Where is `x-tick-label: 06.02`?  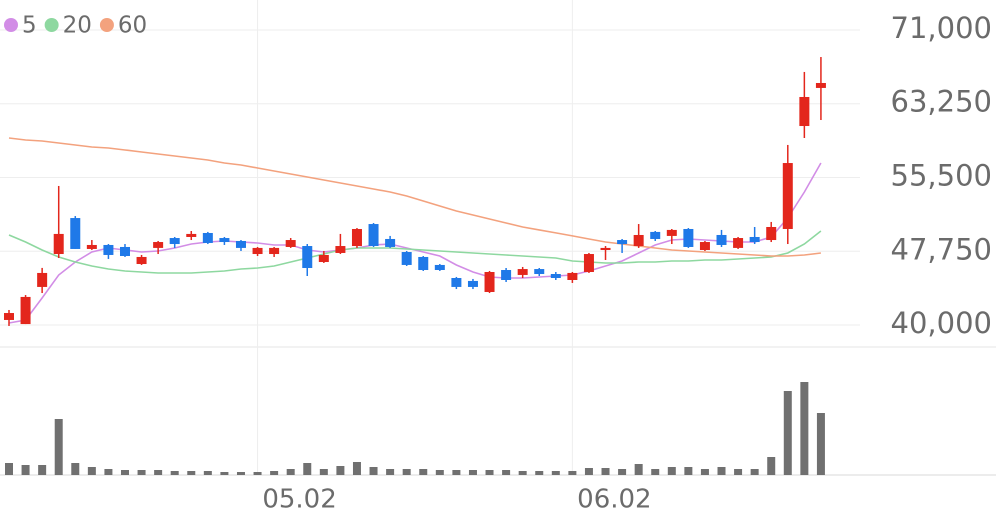
x-tick-label: 06.02 is located at coordinates (614, 500).